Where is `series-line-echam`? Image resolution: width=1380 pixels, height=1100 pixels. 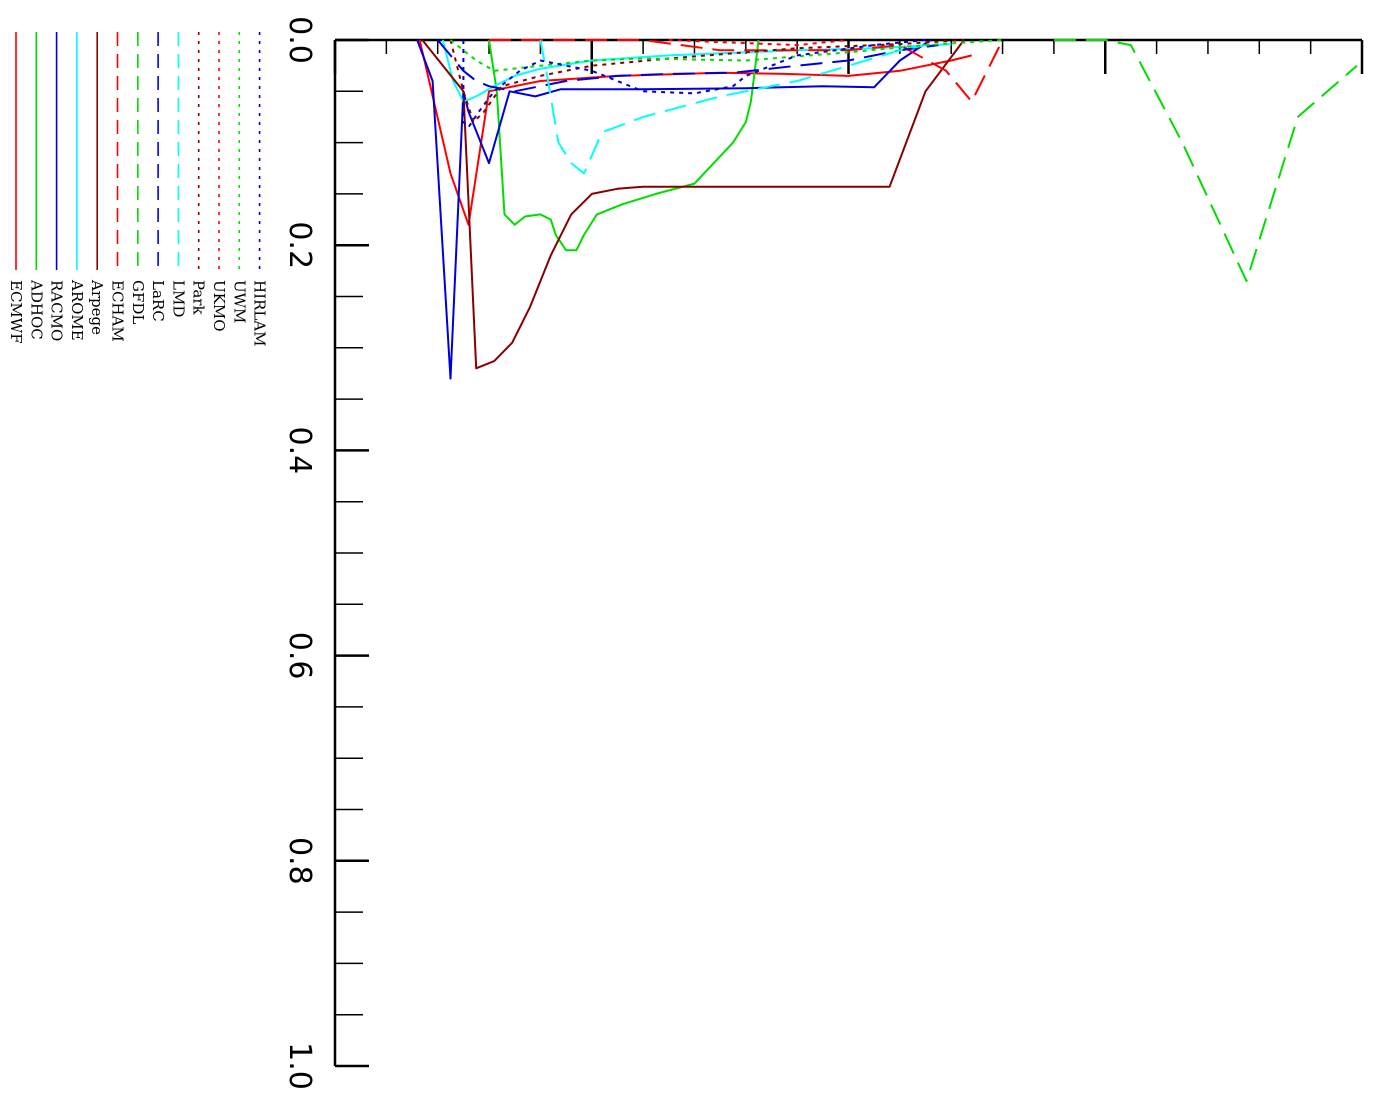
series-line-echam is located at coordinates (746, 71).